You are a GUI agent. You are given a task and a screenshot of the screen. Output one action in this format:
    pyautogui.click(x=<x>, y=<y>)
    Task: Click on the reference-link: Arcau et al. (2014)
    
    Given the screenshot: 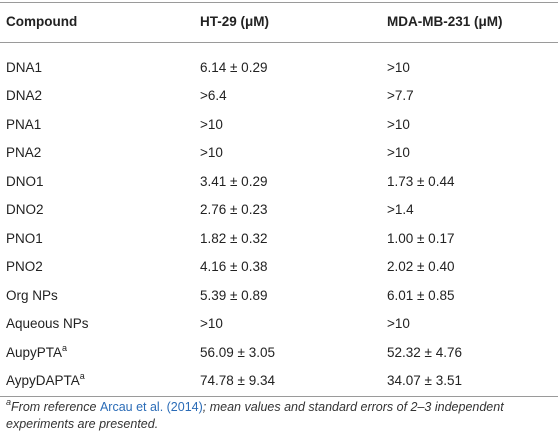 What is the action you would take?
    pyautogui.click(x=151, y=407)
    